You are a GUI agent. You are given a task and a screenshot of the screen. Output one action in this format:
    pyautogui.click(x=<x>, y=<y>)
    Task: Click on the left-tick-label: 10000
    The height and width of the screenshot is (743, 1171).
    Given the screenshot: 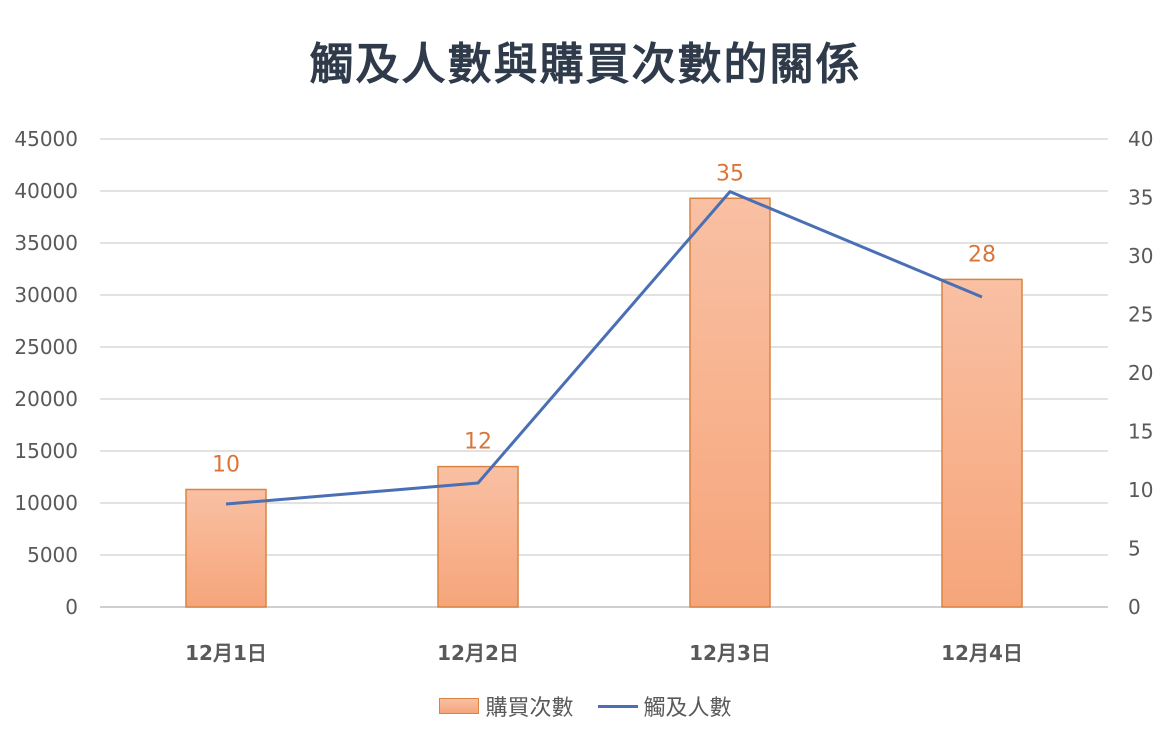 What is the action you would take?
    pyautogui.click(x=46, y=503)
    